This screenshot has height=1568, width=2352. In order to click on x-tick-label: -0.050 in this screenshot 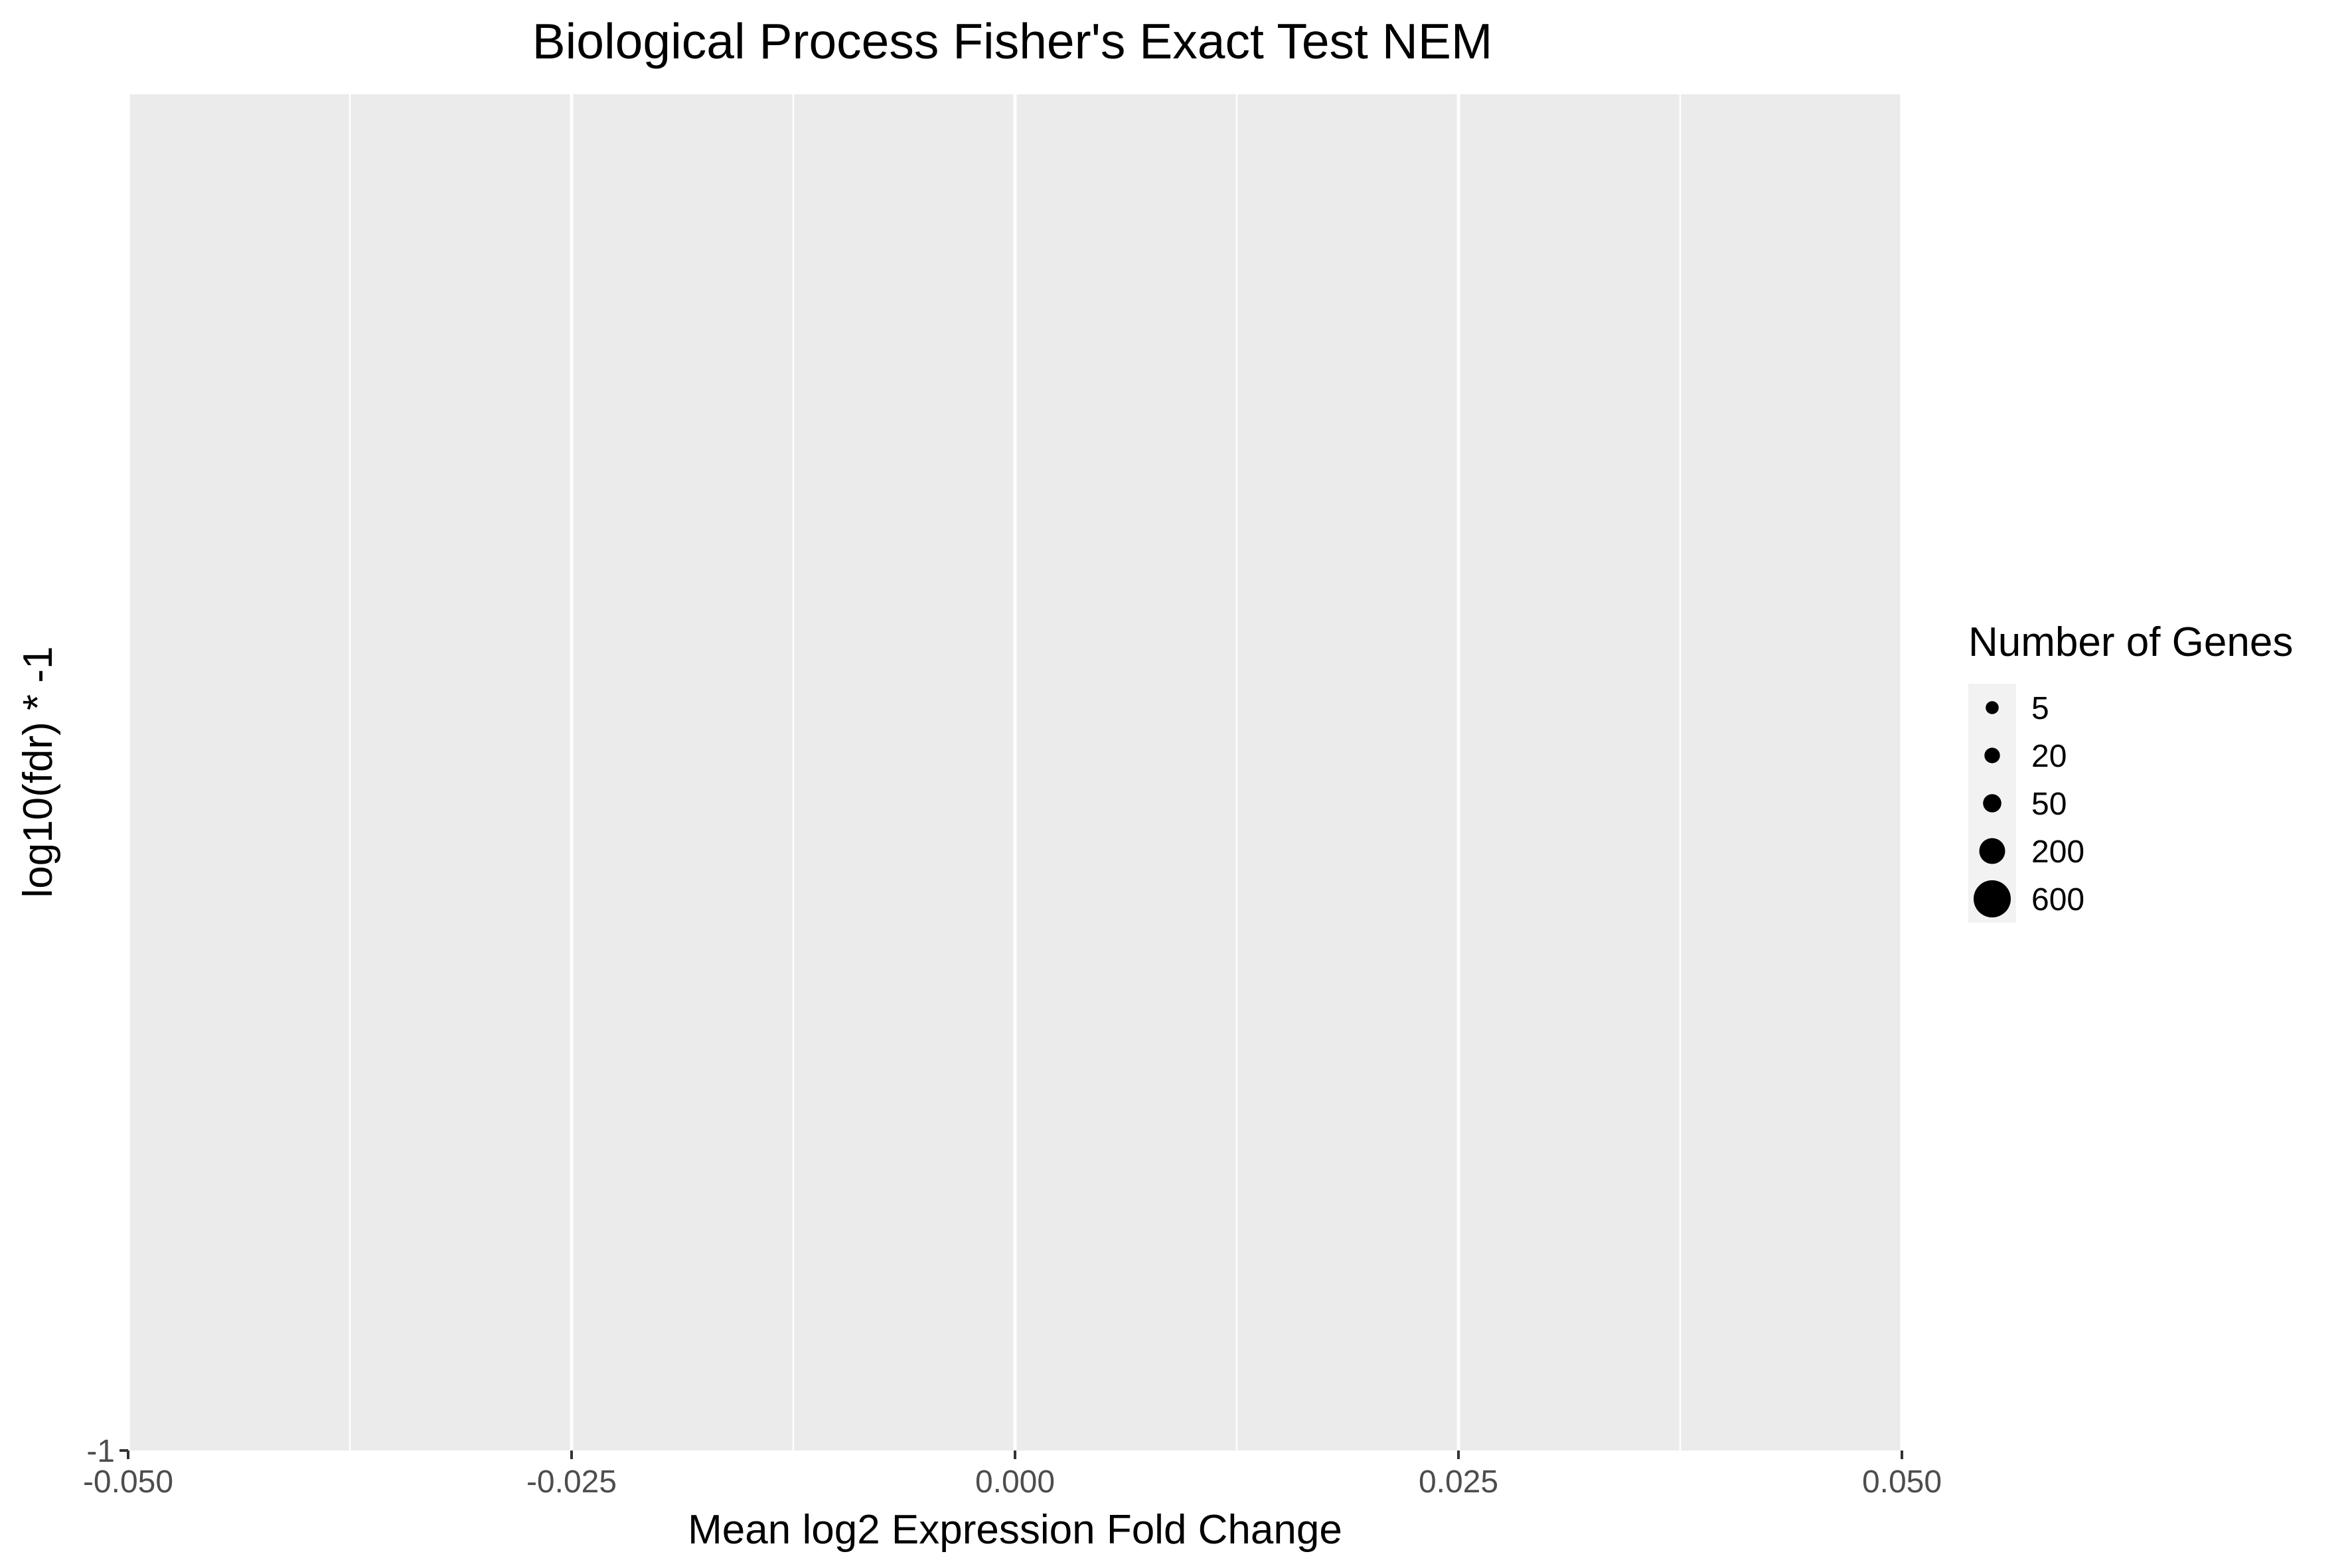, I will do `click(128, 1482)`.